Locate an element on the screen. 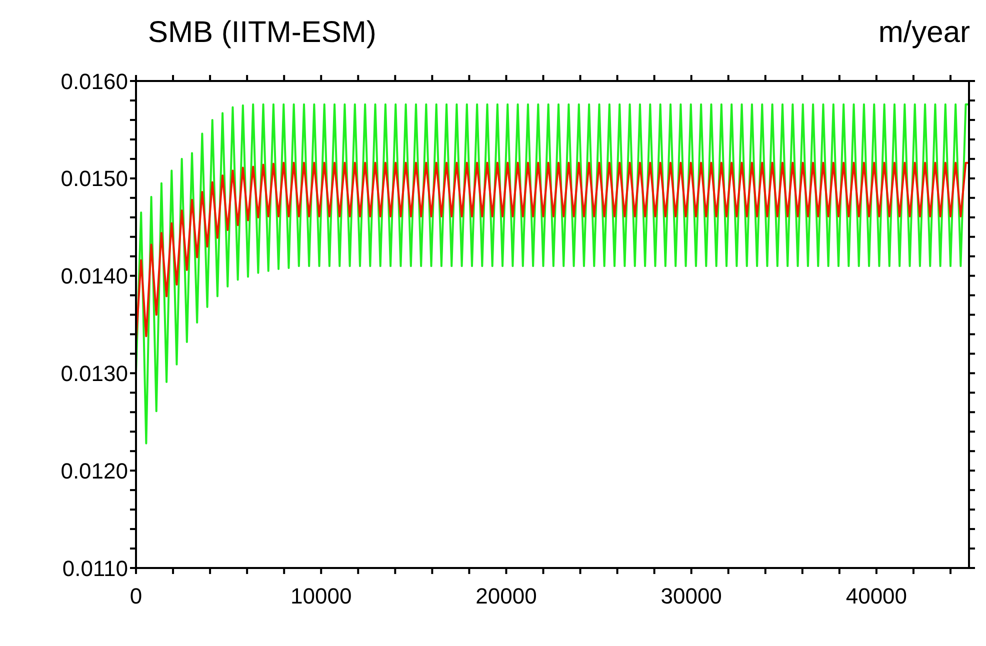  text: m/year is located at coordinates (924, 33).